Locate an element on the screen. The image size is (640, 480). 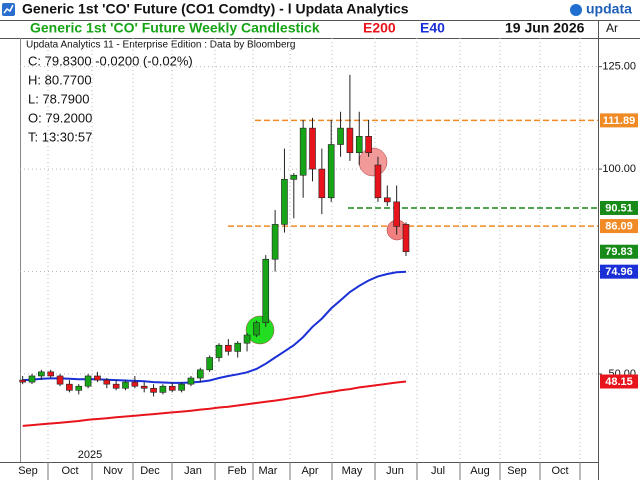
info-line: O: 79.2000 is located at coordinates (60, 117).